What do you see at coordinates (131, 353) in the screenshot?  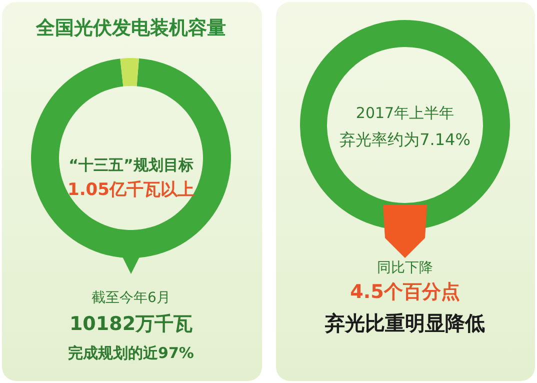 I see `text: 完成规划的近97%` at bounding box center [131, 353].